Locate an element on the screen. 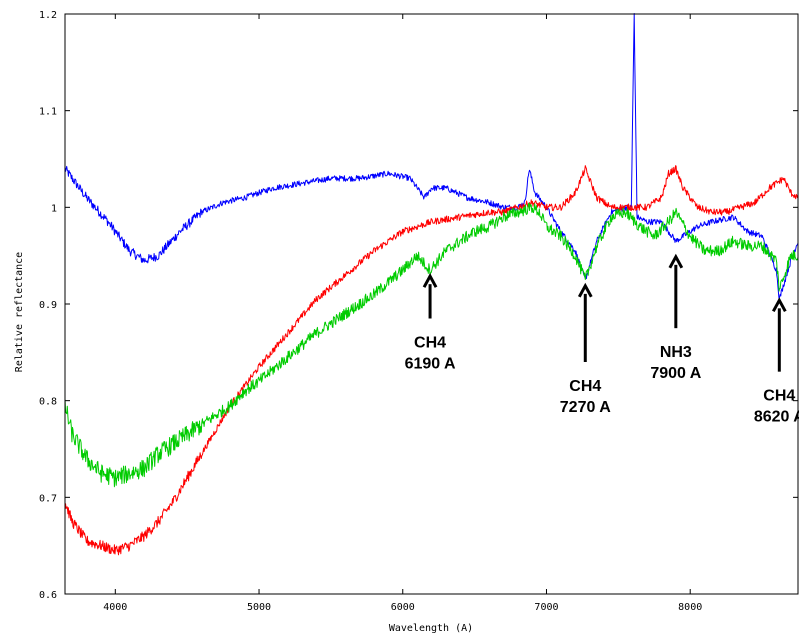 The height and width of the screenshot is (639, 799). annotation-2: NH3 7900 A is located at coordinates (676, 317).